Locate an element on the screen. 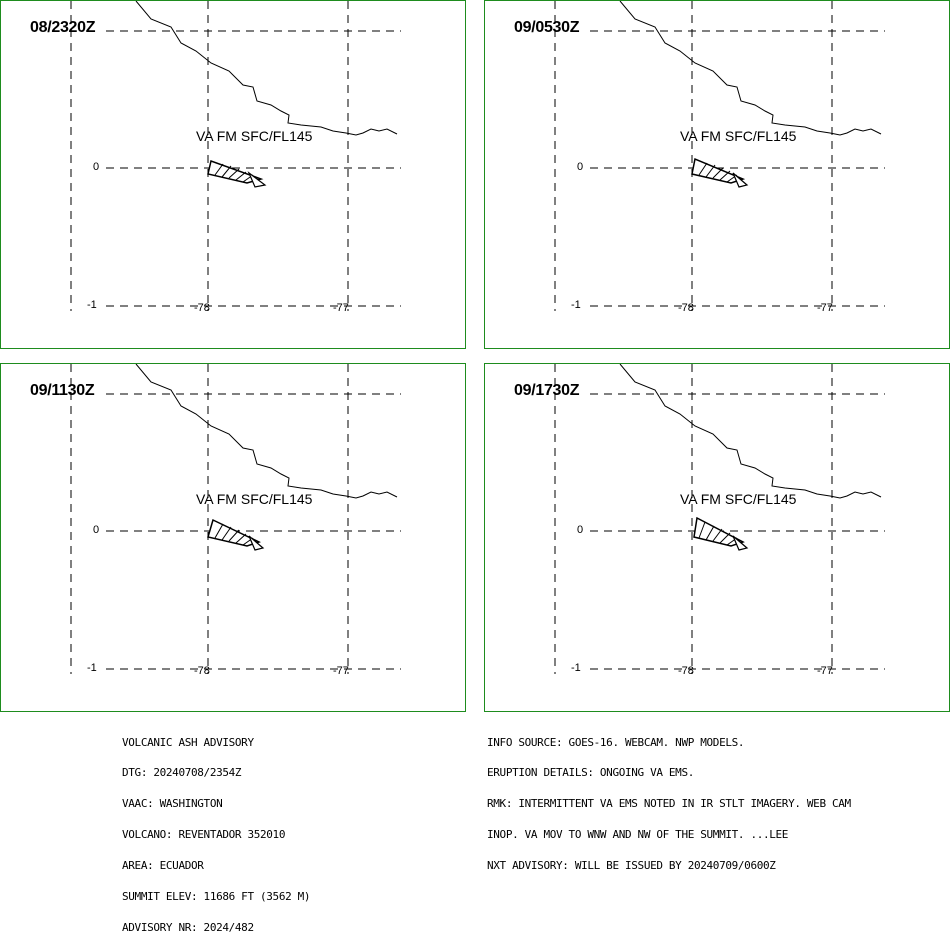  advisory-number: ADVISORY NR: 2024/482 is located at coordinates (188, 927).